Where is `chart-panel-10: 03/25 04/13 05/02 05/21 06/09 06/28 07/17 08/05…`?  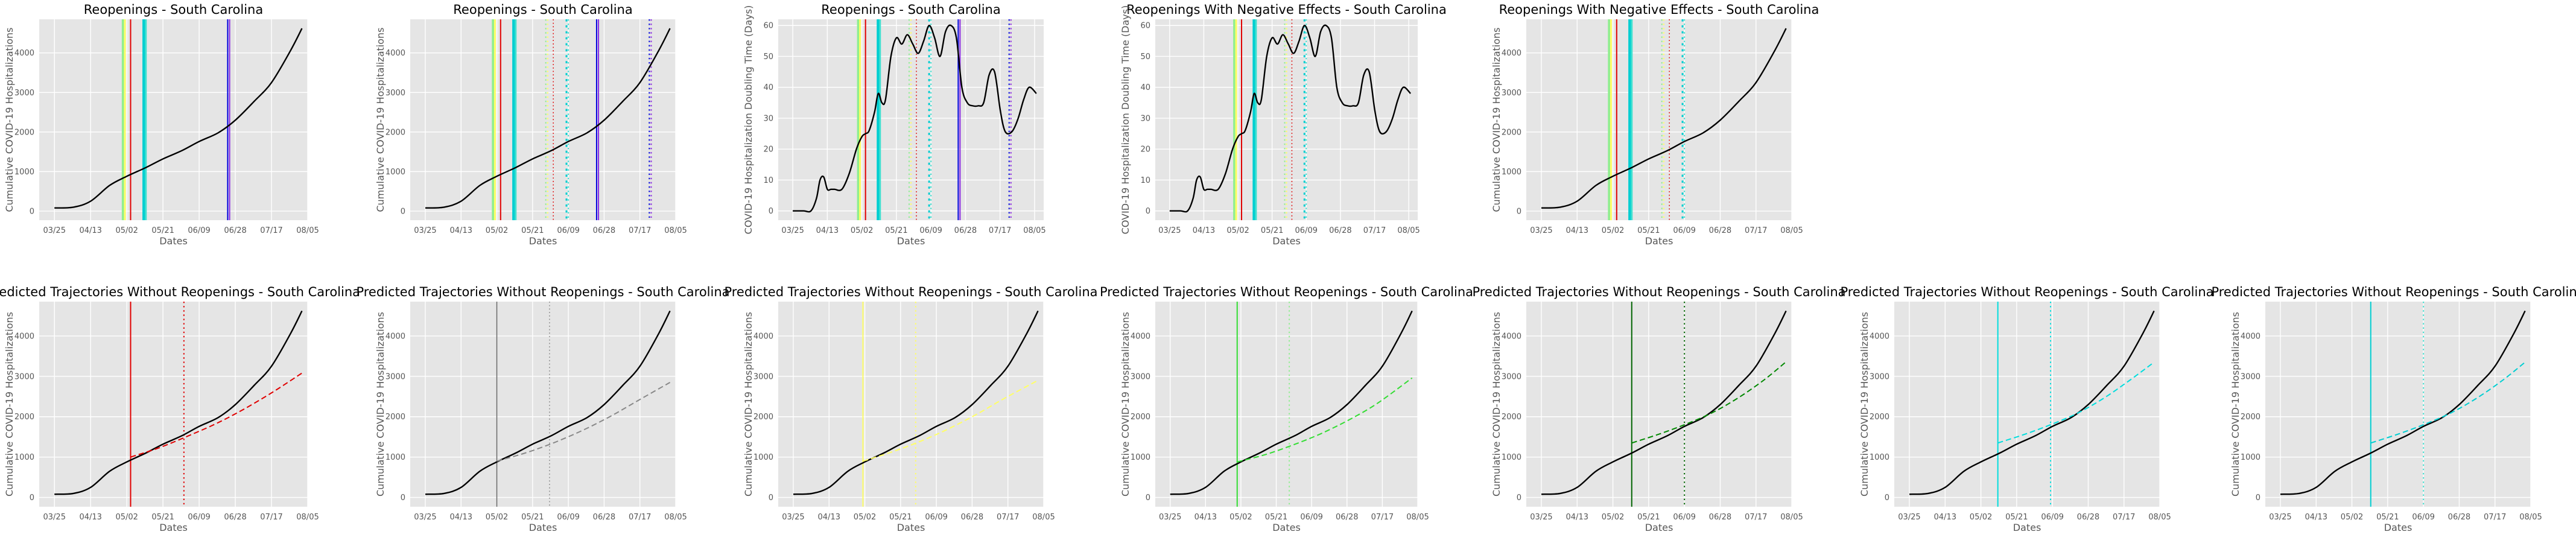
chart-panel-10: 03/25 04/13 05/02 05/21 06/09 06/28 07/17 08/05… is located at coordinates (1659, 409).